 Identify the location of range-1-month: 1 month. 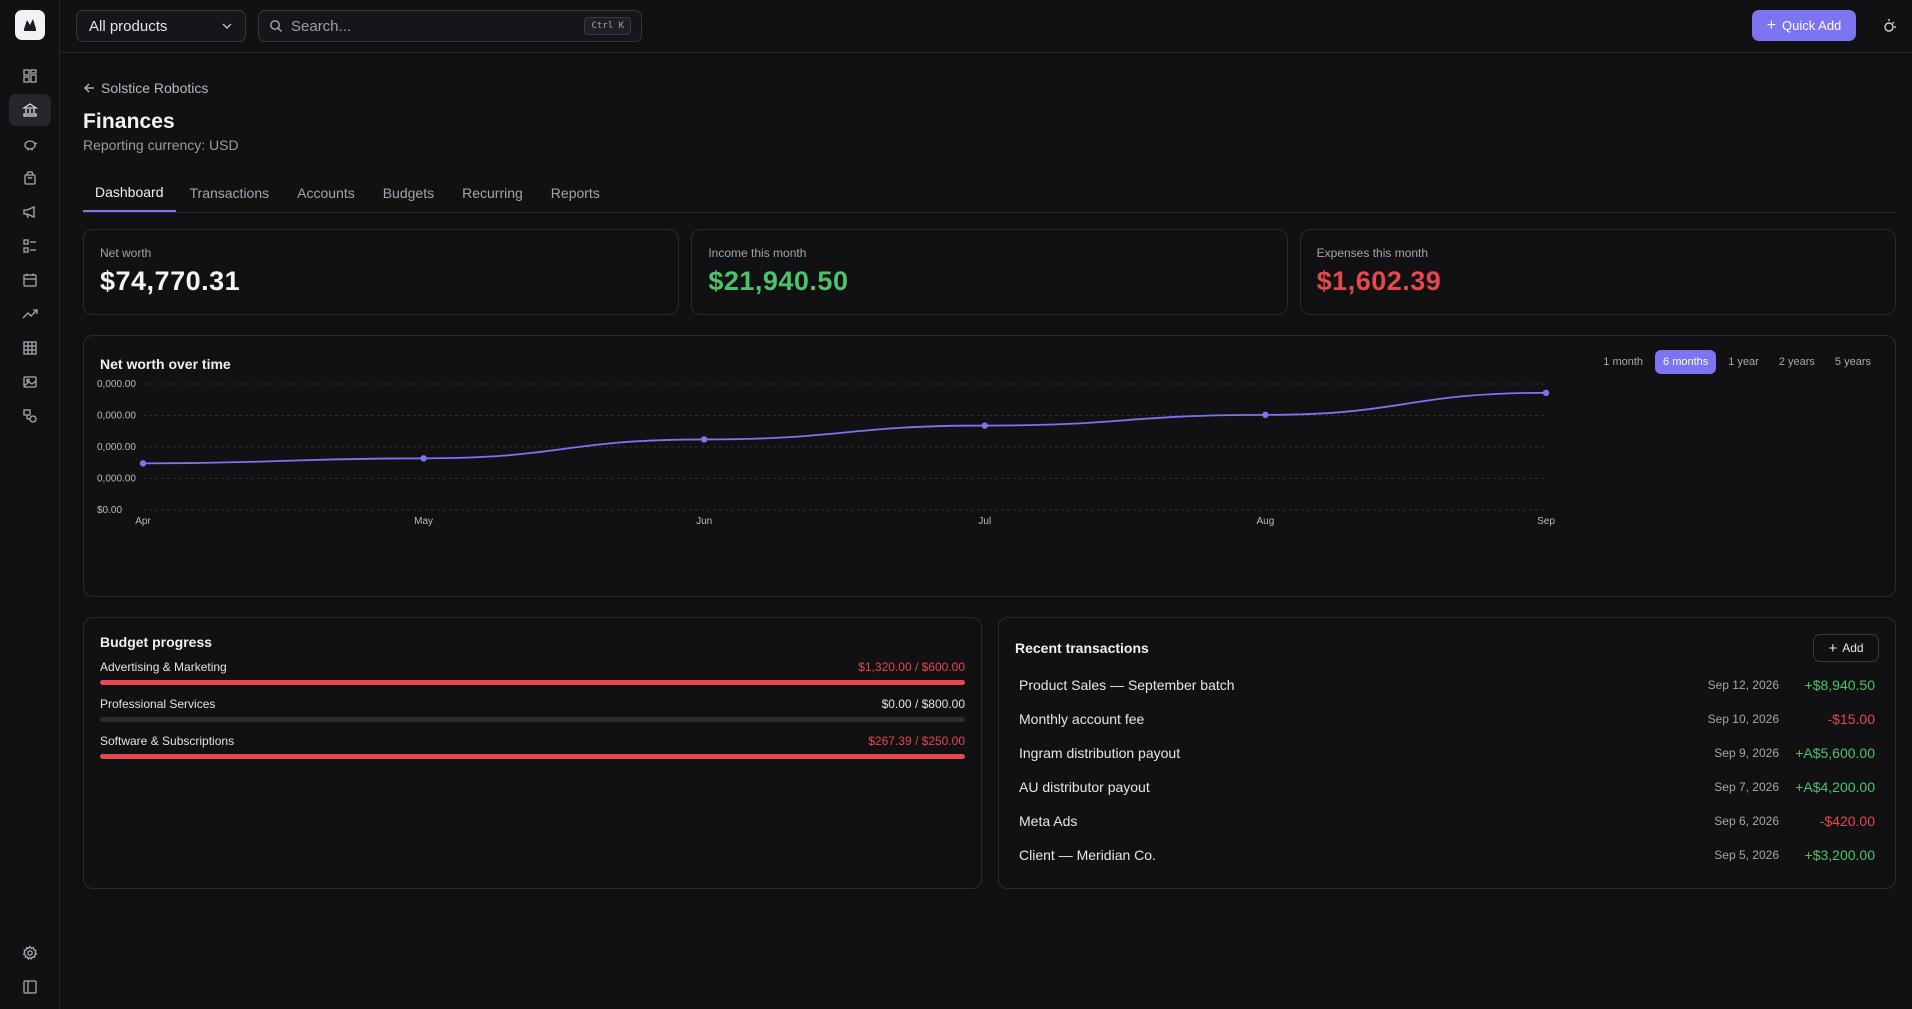
(1623, 362).